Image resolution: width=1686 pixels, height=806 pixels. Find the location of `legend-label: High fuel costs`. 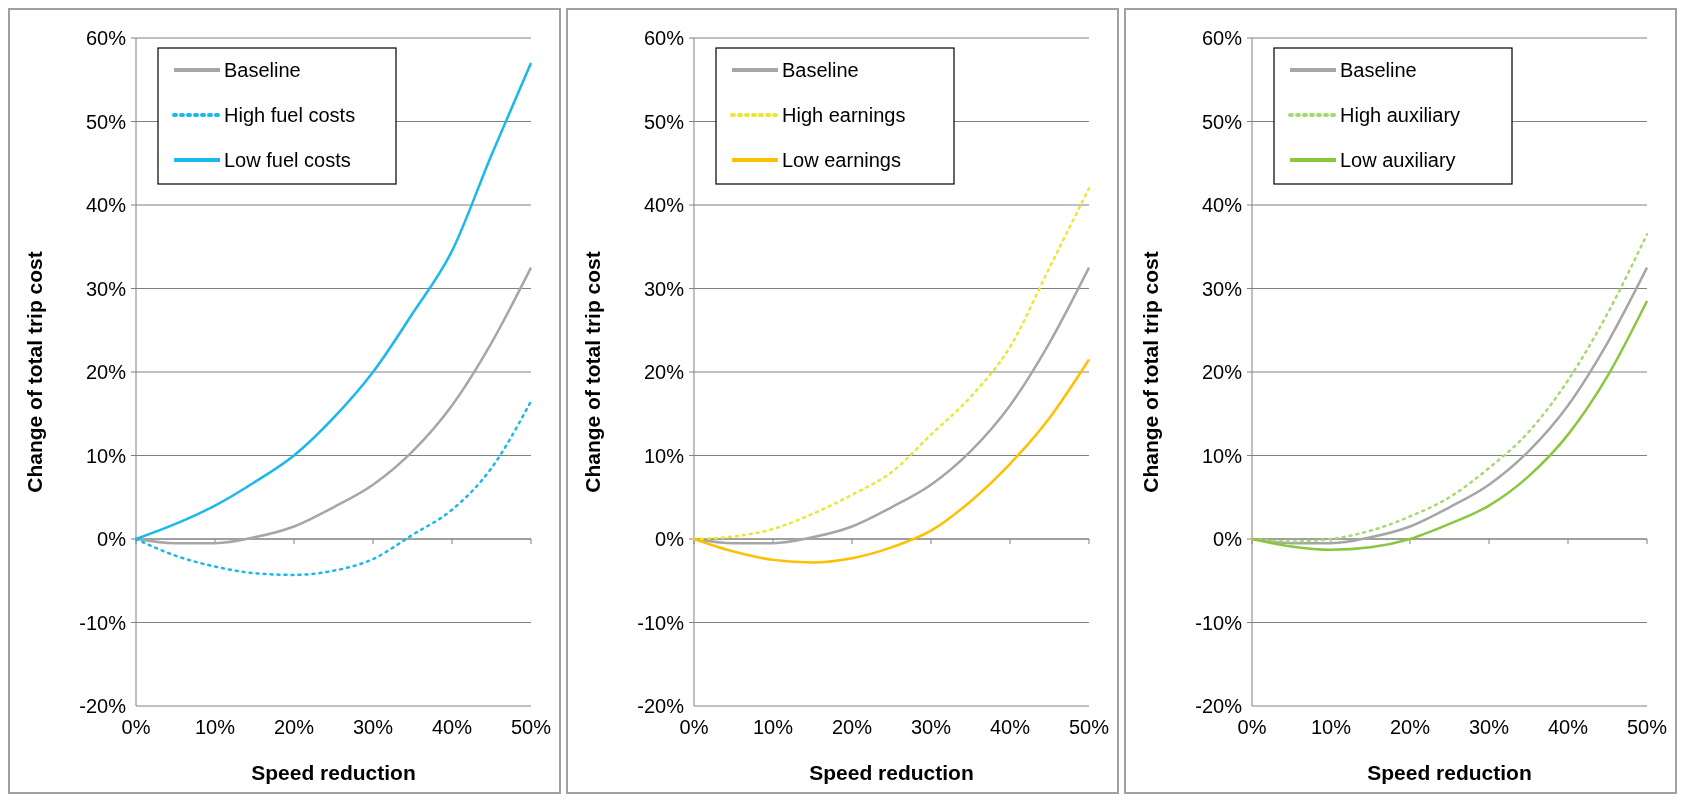

legend-label: High fuel costs is located at coordinates (290, 115).